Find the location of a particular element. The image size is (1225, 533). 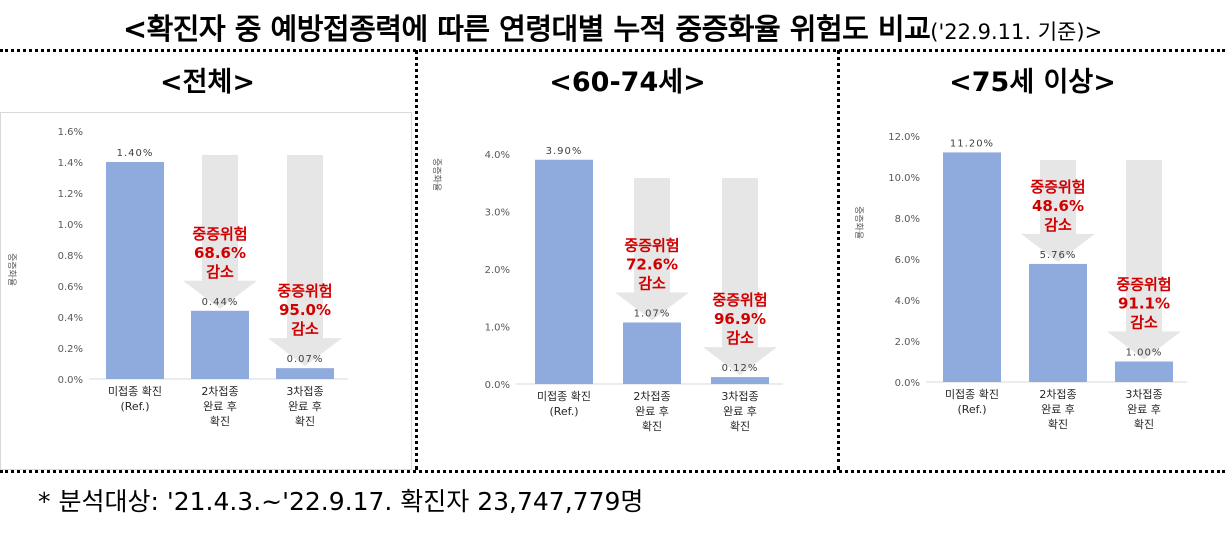

divider-top is located at coordinates (612, 50).